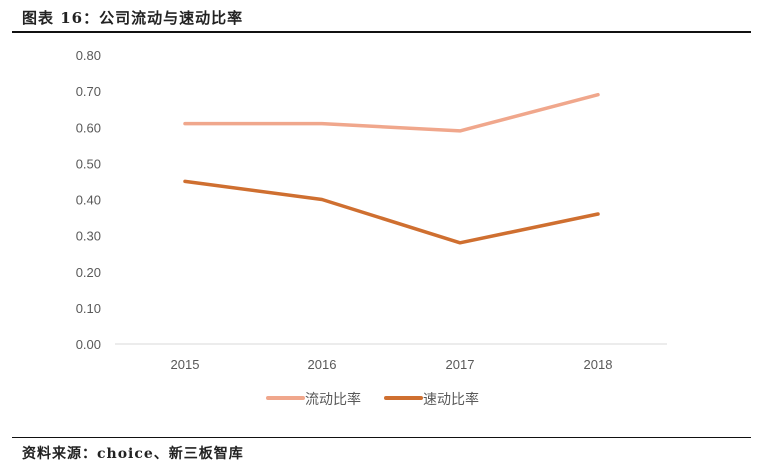 The width and height of the screenshot is (764, 471). What do you see at coordinates (133, 454) in the screenshot?
I see `source-note: 资料来源：choice、新三板智库` at bounding box center [133, 454].